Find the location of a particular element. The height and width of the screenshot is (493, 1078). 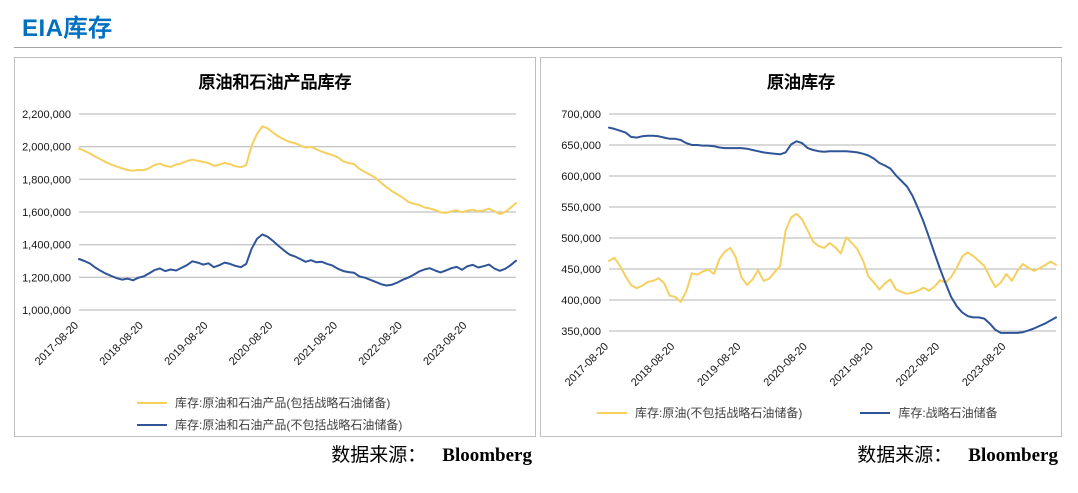

y-axis-tick-label: 600,000 is located at coordinates (581, 177).